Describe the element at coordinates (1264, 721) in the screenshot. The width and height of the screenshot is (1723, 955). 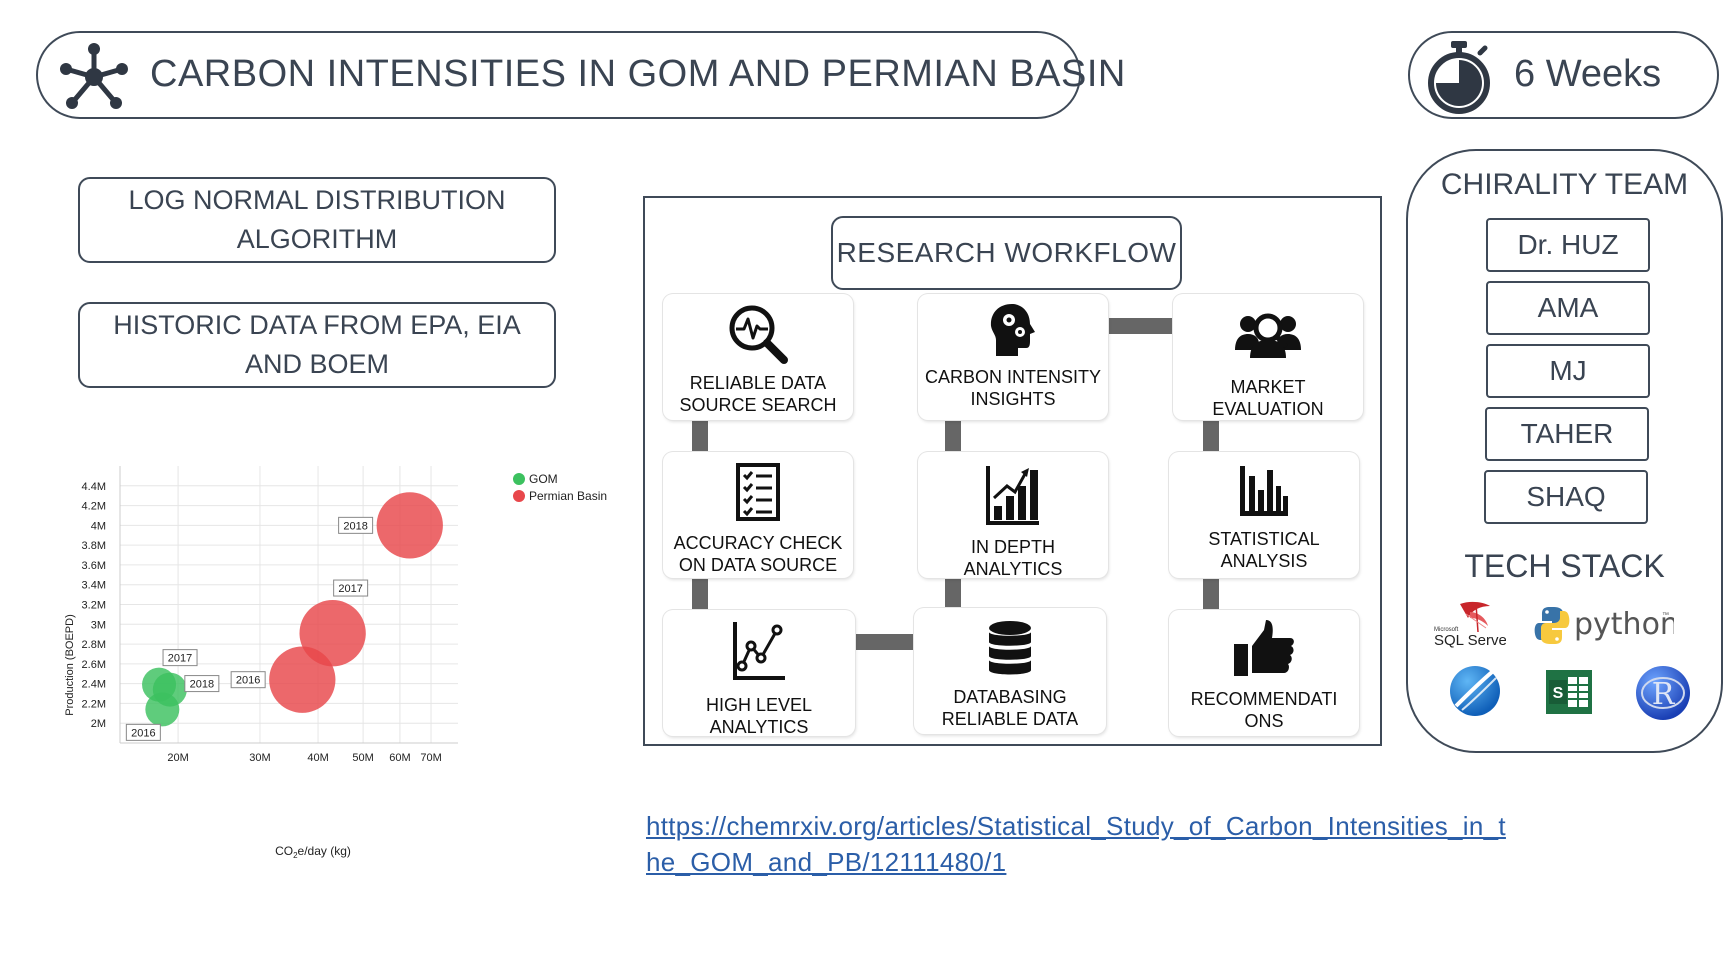
I see `step-label-line-2: ONS` at that location.